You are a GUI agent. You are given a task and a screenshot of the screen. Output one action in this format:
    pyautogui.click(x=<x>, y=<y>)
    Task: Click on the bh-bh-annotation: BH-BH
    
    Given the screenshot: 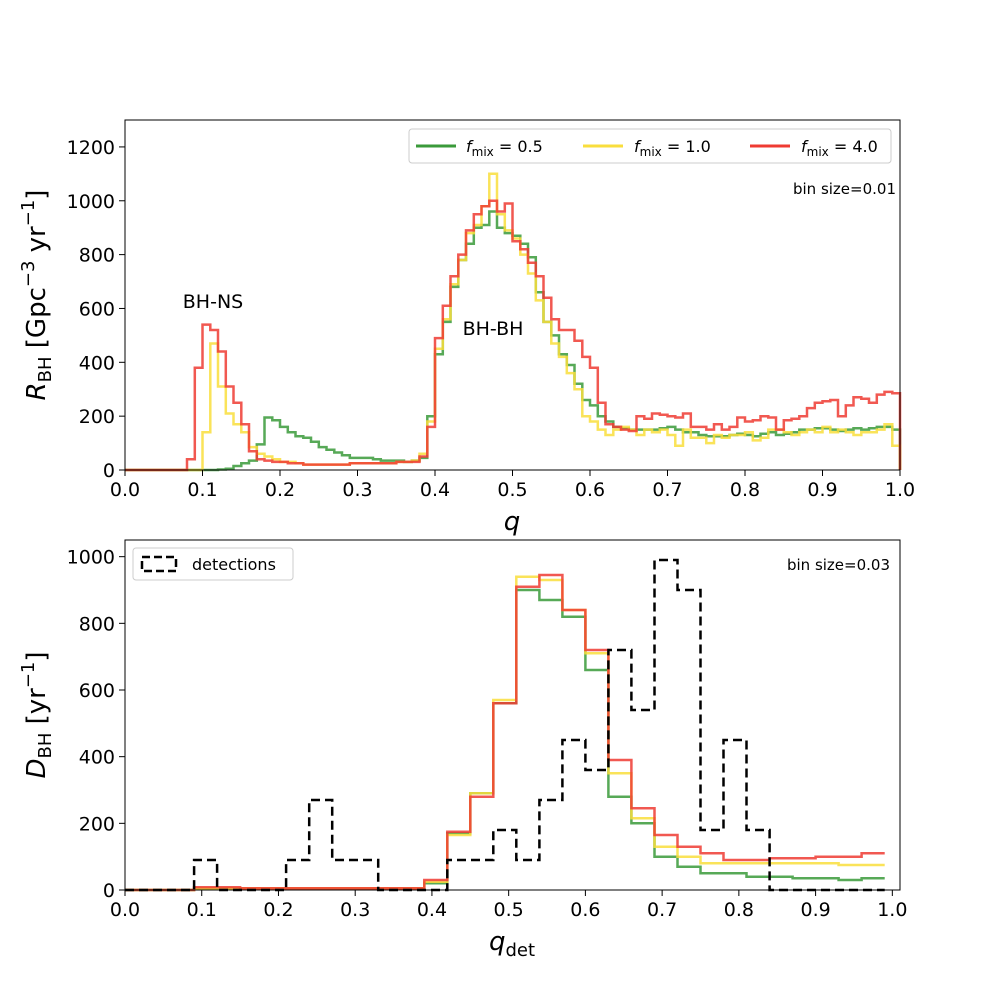 What is the action you would take?
    pyautogui.click(x=493, y=329)
    